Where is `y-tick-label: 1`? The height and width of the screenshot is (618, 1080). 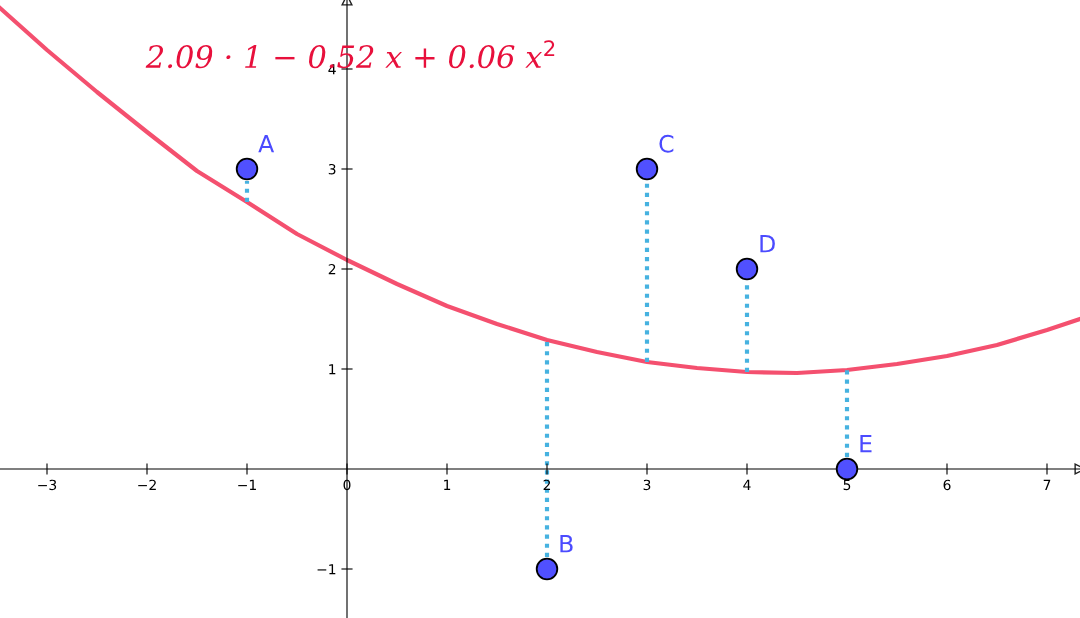 y-tick-label: 1 is located at coordinates (332, 369).